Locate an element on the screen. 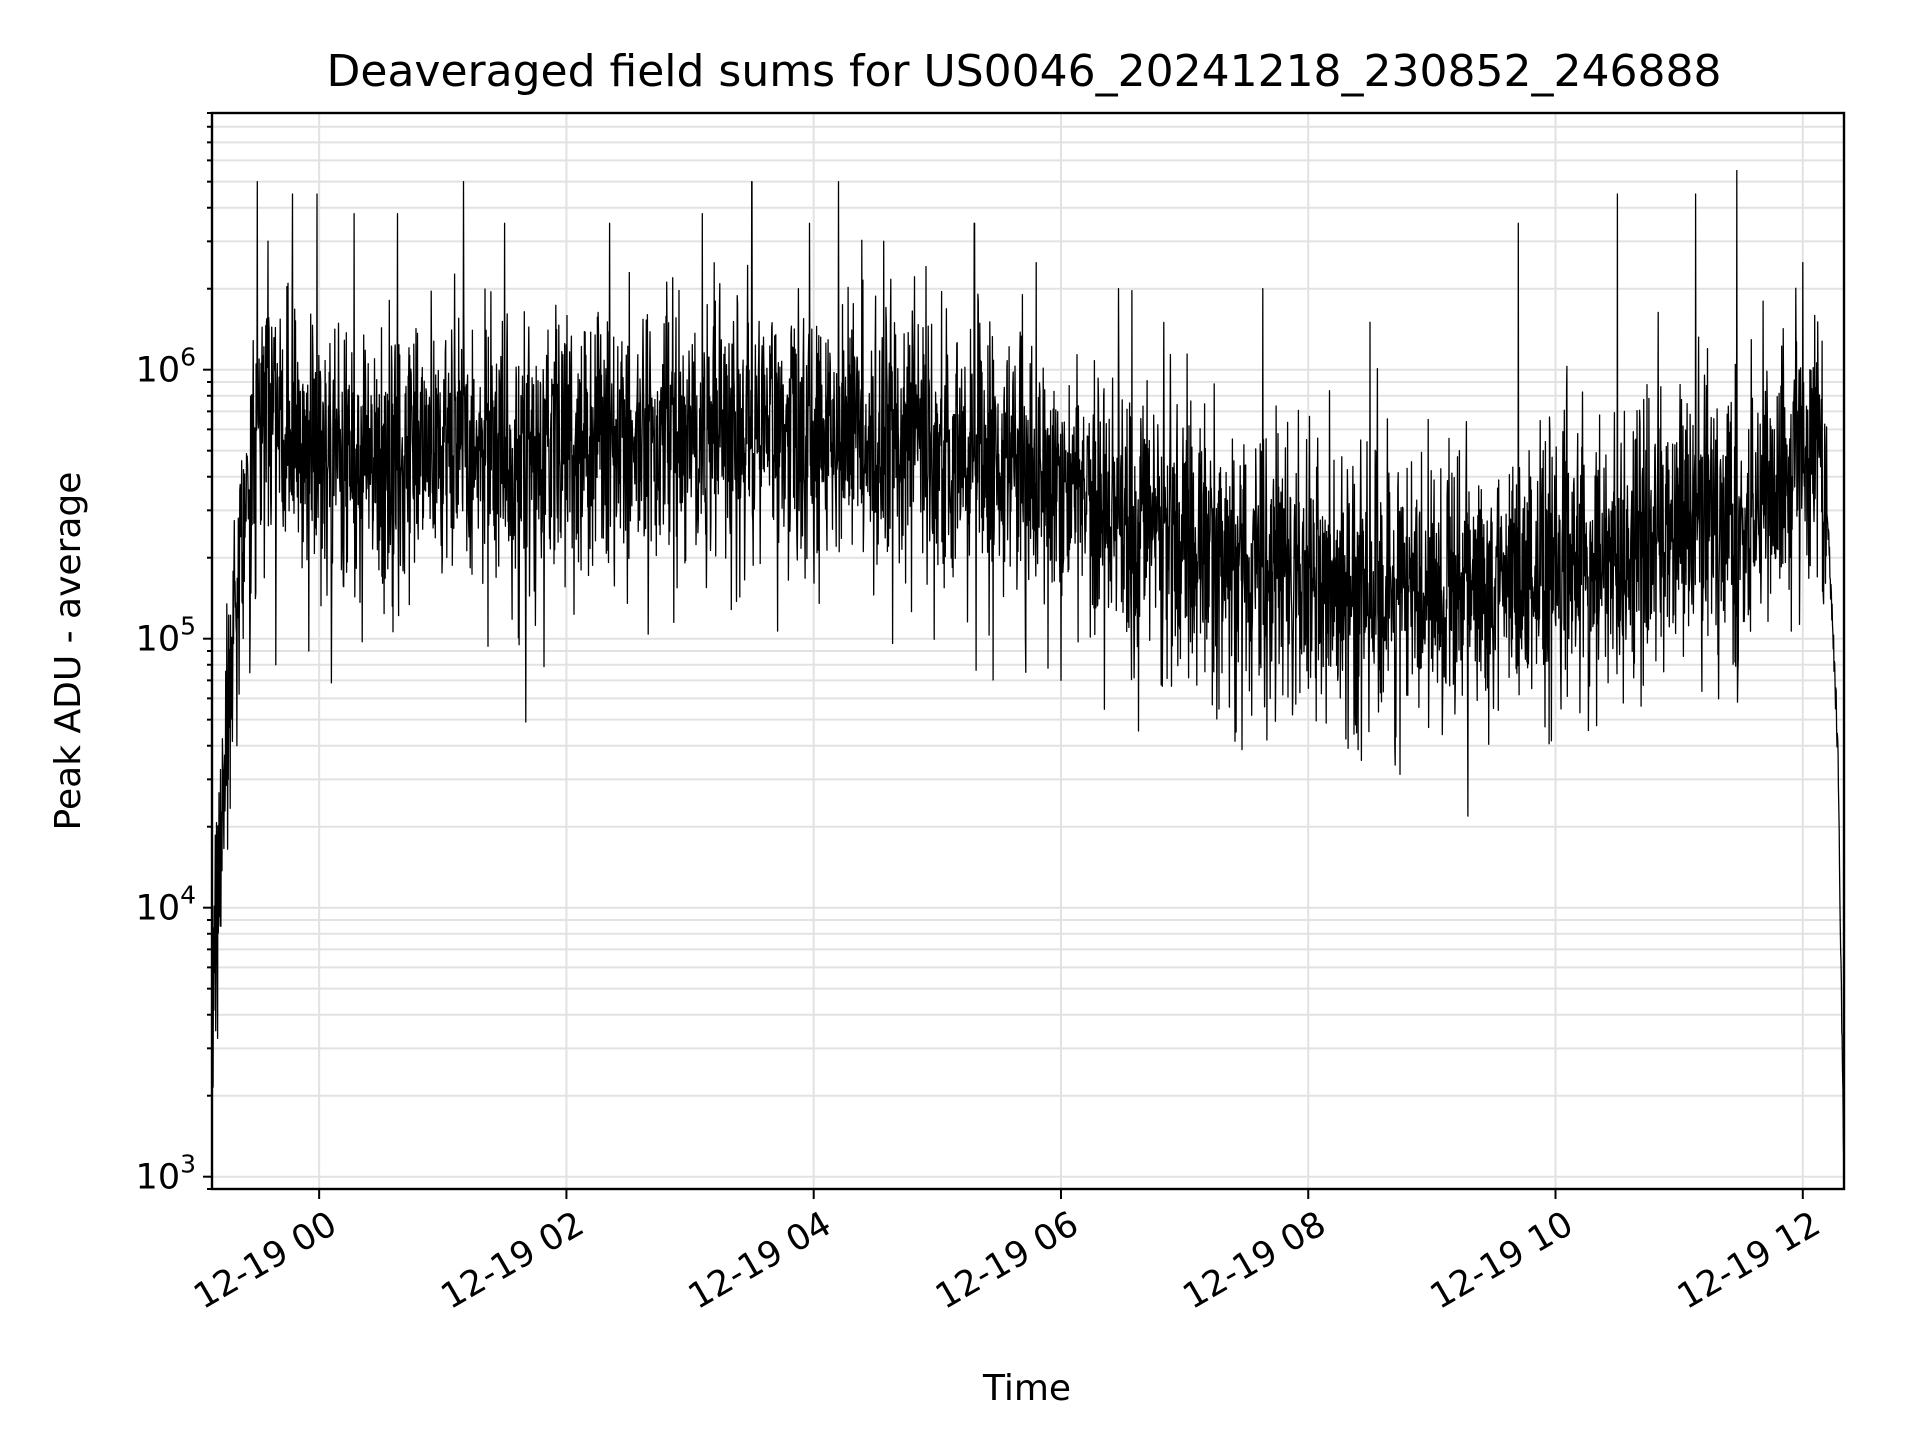 Image resolution: width=1920 pixels, height=1440 pixels. x-tick-label: 12-19 04 is located at coordinates (760, 1260).